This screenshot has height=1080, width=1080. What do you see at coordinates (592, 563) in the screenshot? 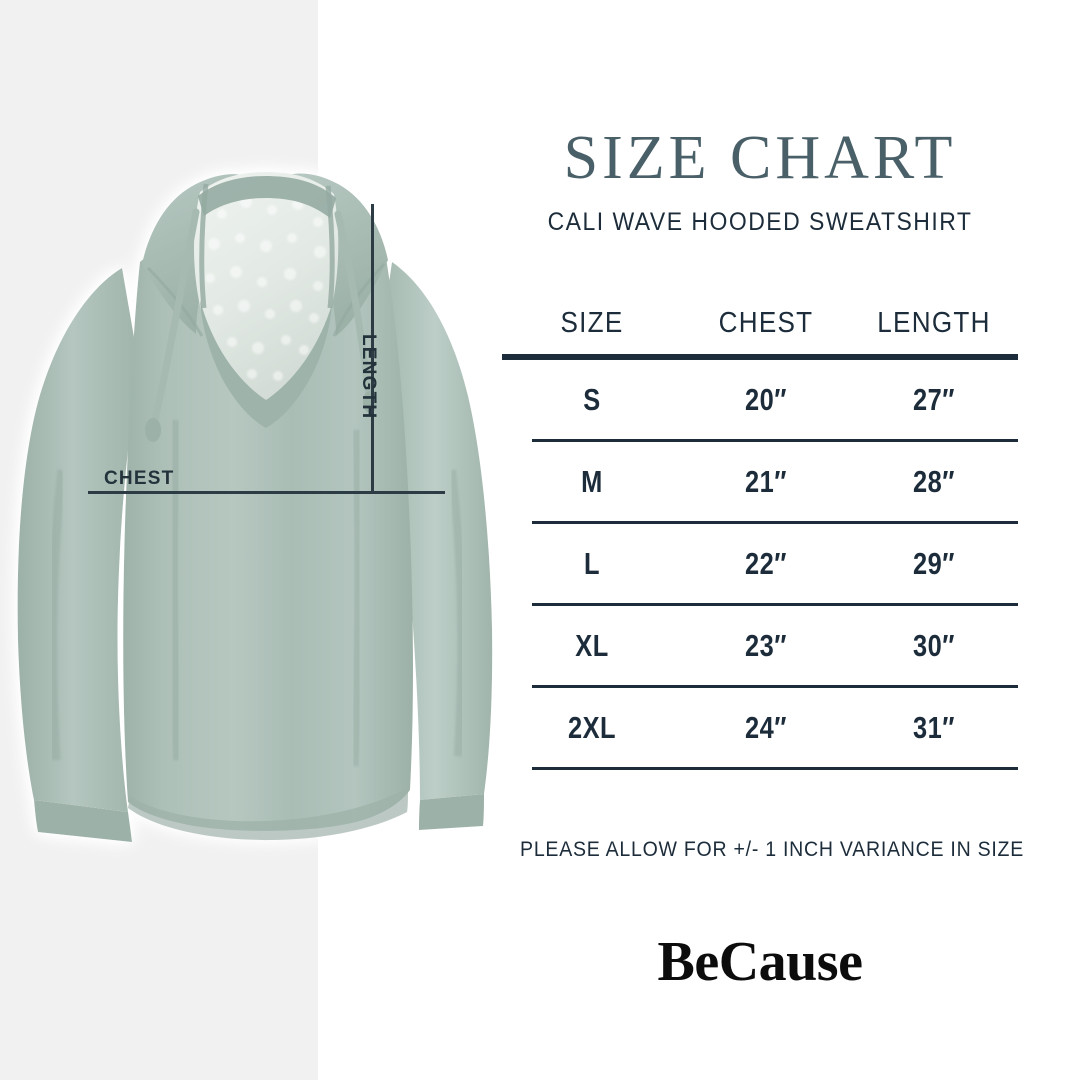
I see `cell-size: L` at bounding box center [592, 563].